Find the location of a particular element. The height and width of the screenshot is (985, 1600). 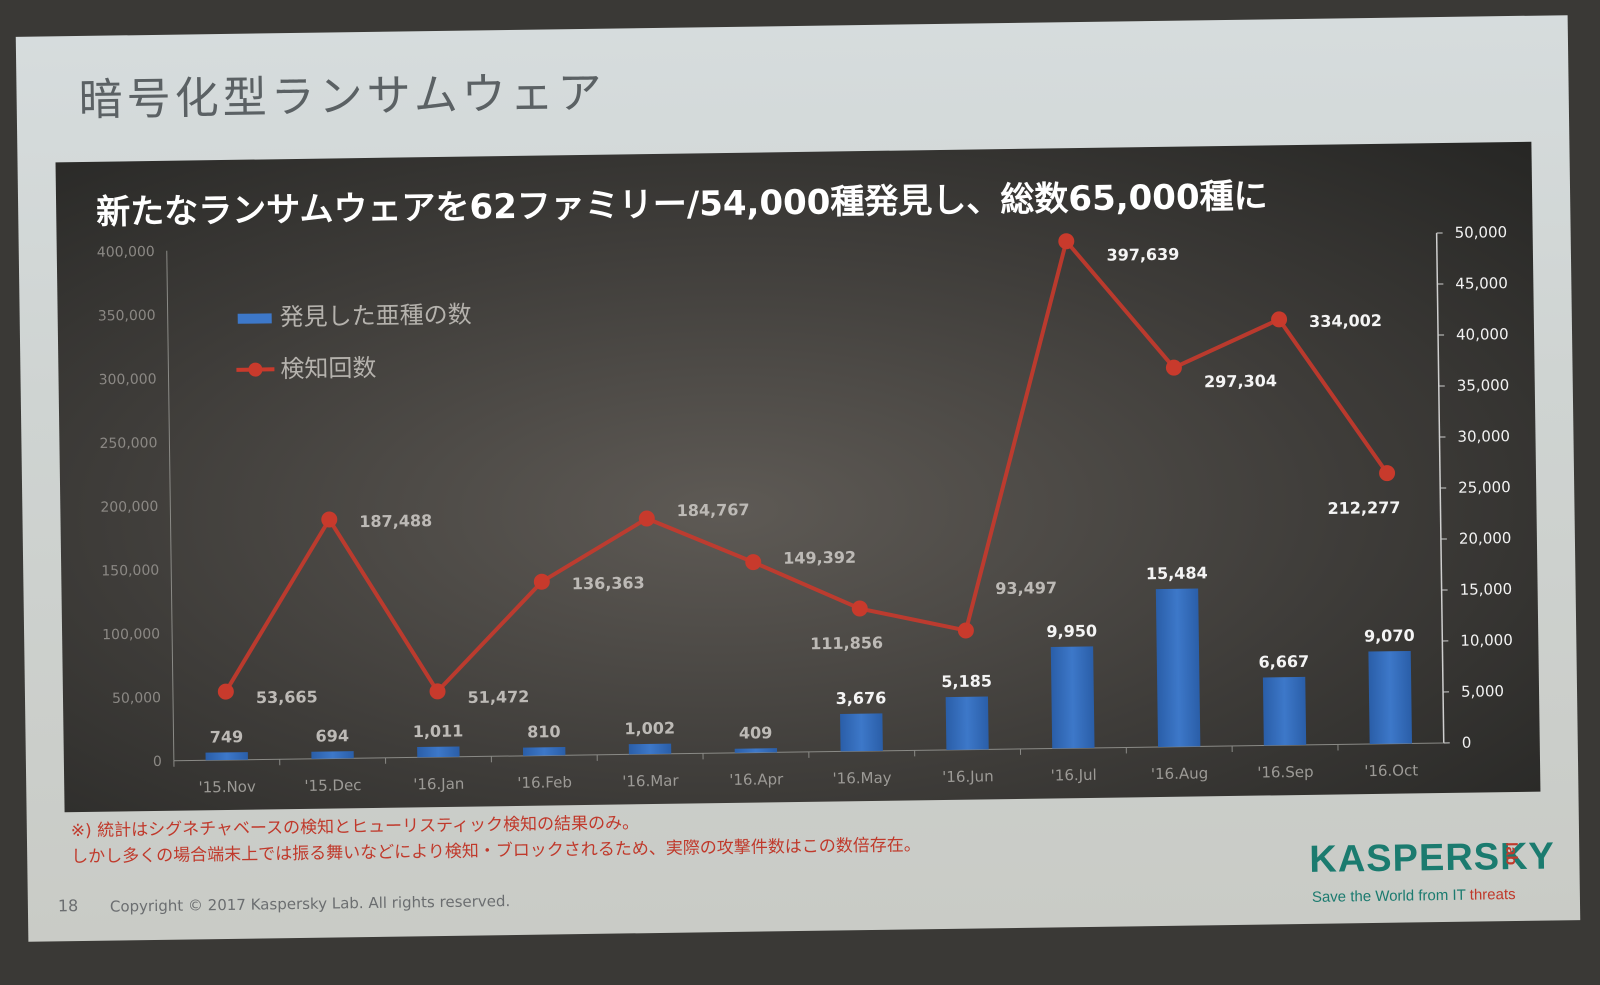

page-number: 18 is located at coordinates (68, 906).